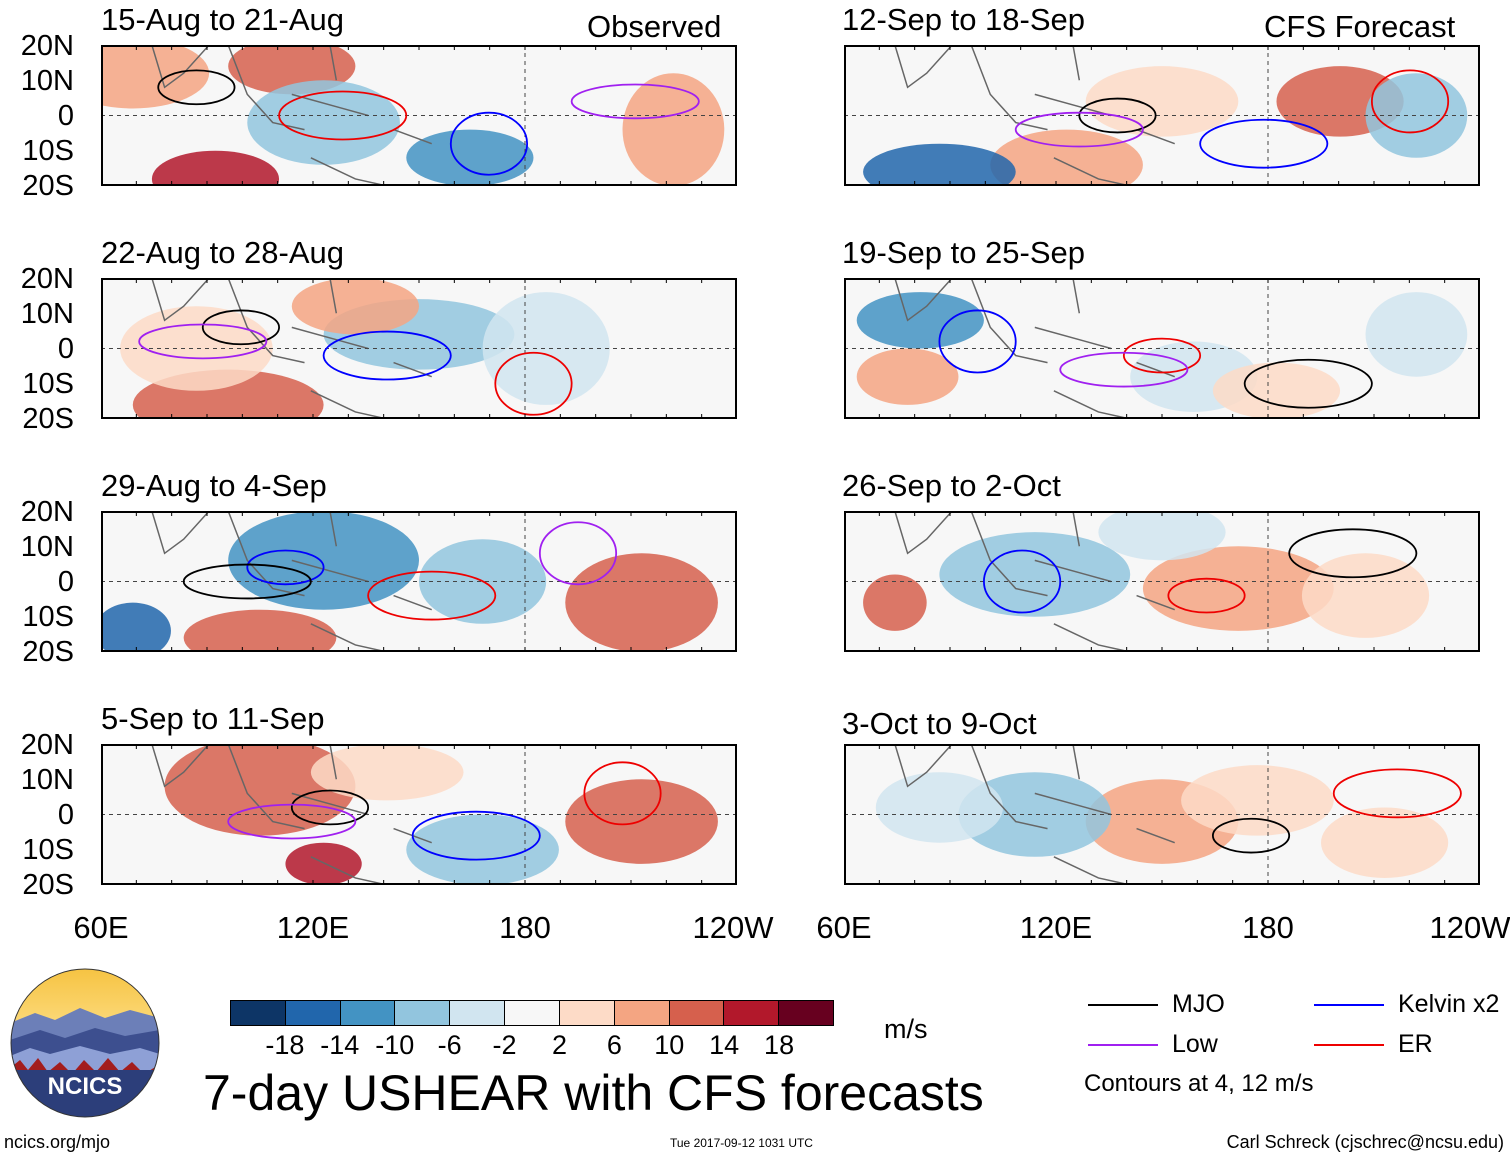  Describe the element at coordinates (1123, 1044) in the screenshot. I see `legend-low-line` at that location.